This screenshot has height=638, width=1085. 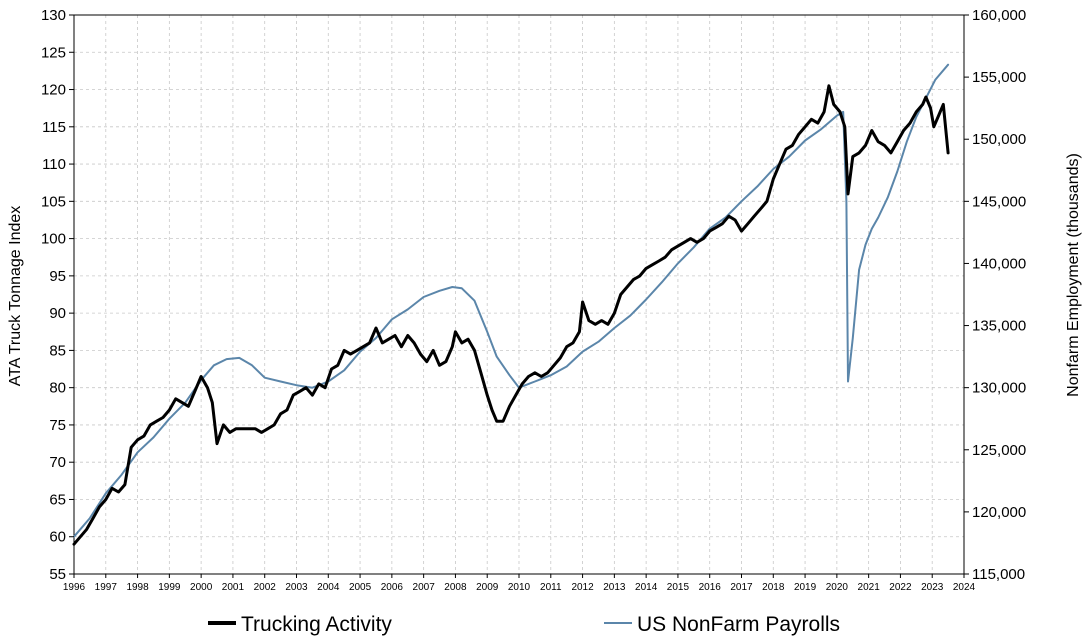 What do you see at coordinates (57, 425) in the screenshot?
I see `left-tick-label: 75` at bounding box center [57, 425].